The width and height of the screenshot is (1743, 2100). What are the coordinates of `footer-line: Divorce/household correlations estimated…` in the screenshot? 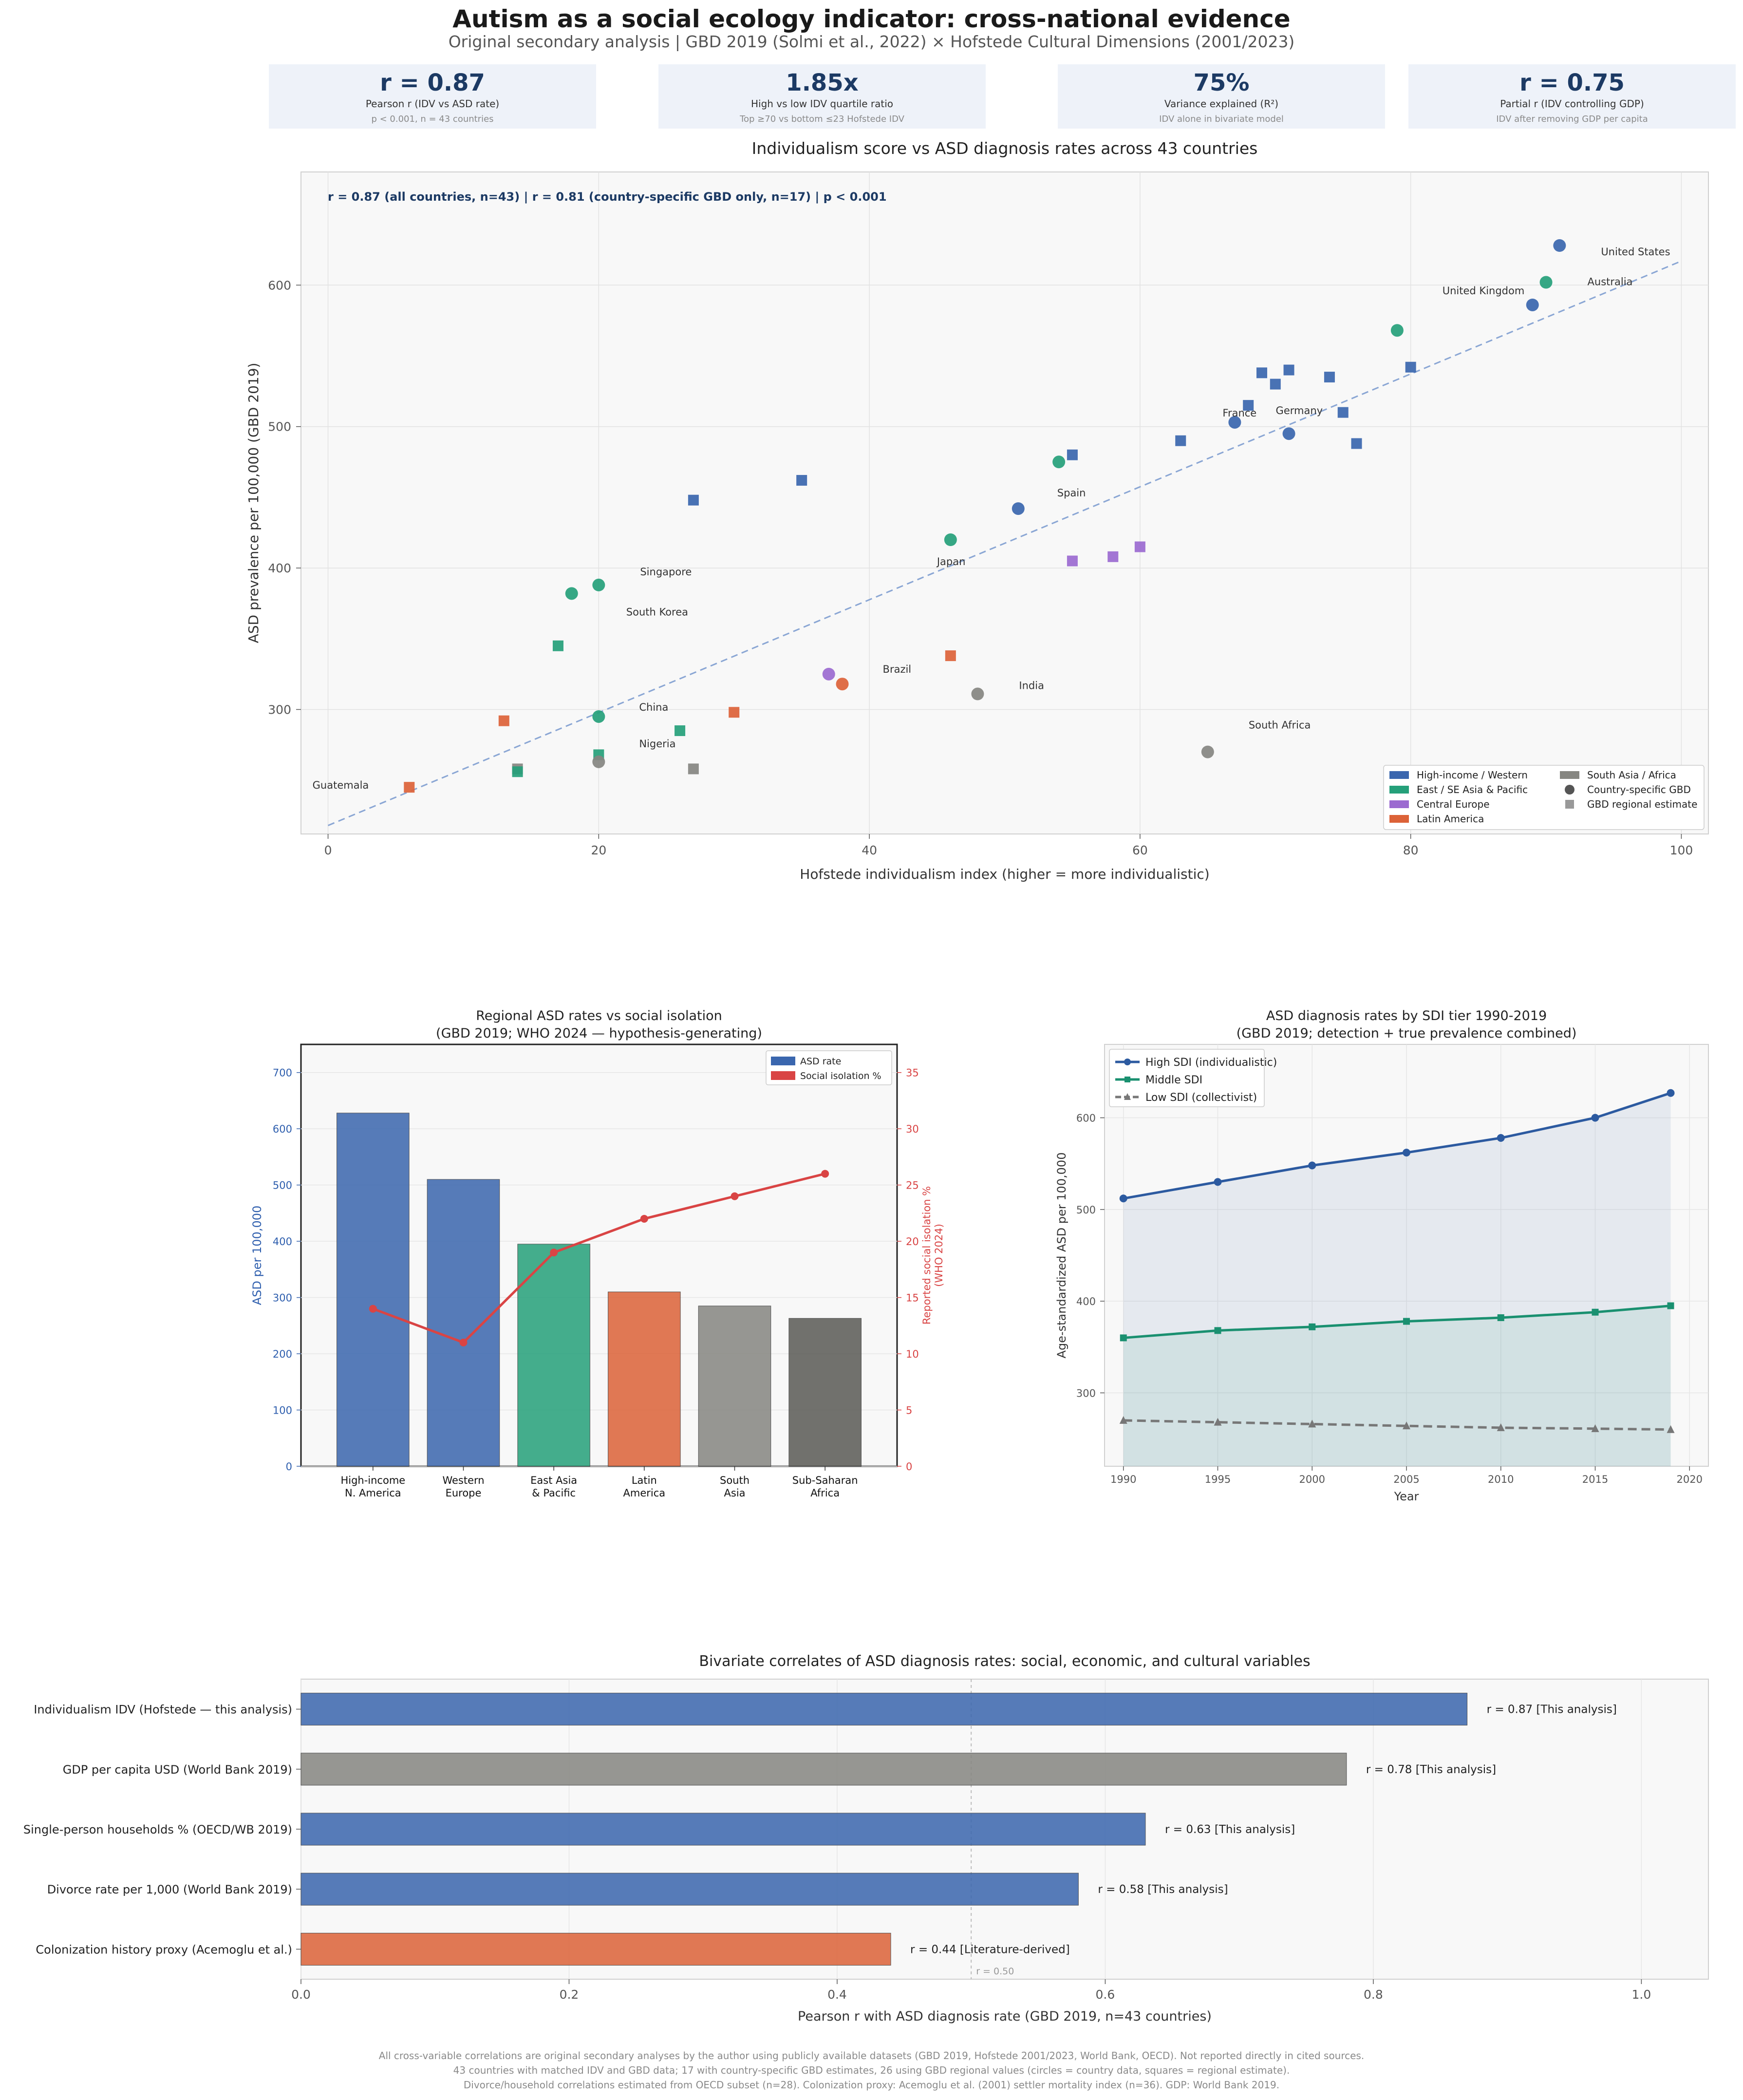 It's located at (871, 2085).